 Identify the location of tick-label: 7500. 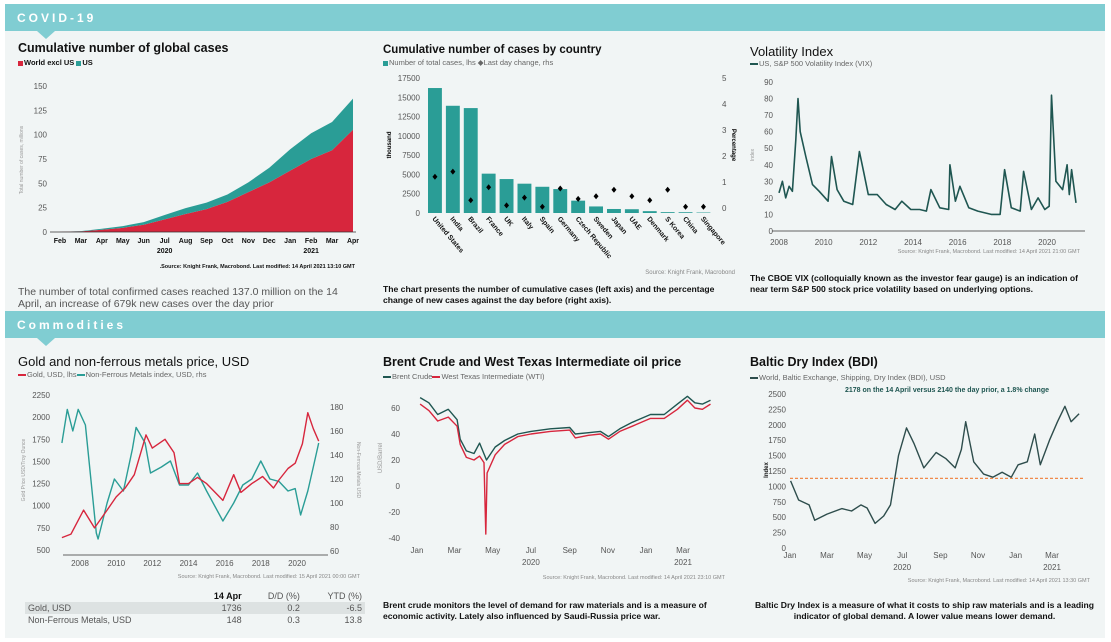
(411, 155).